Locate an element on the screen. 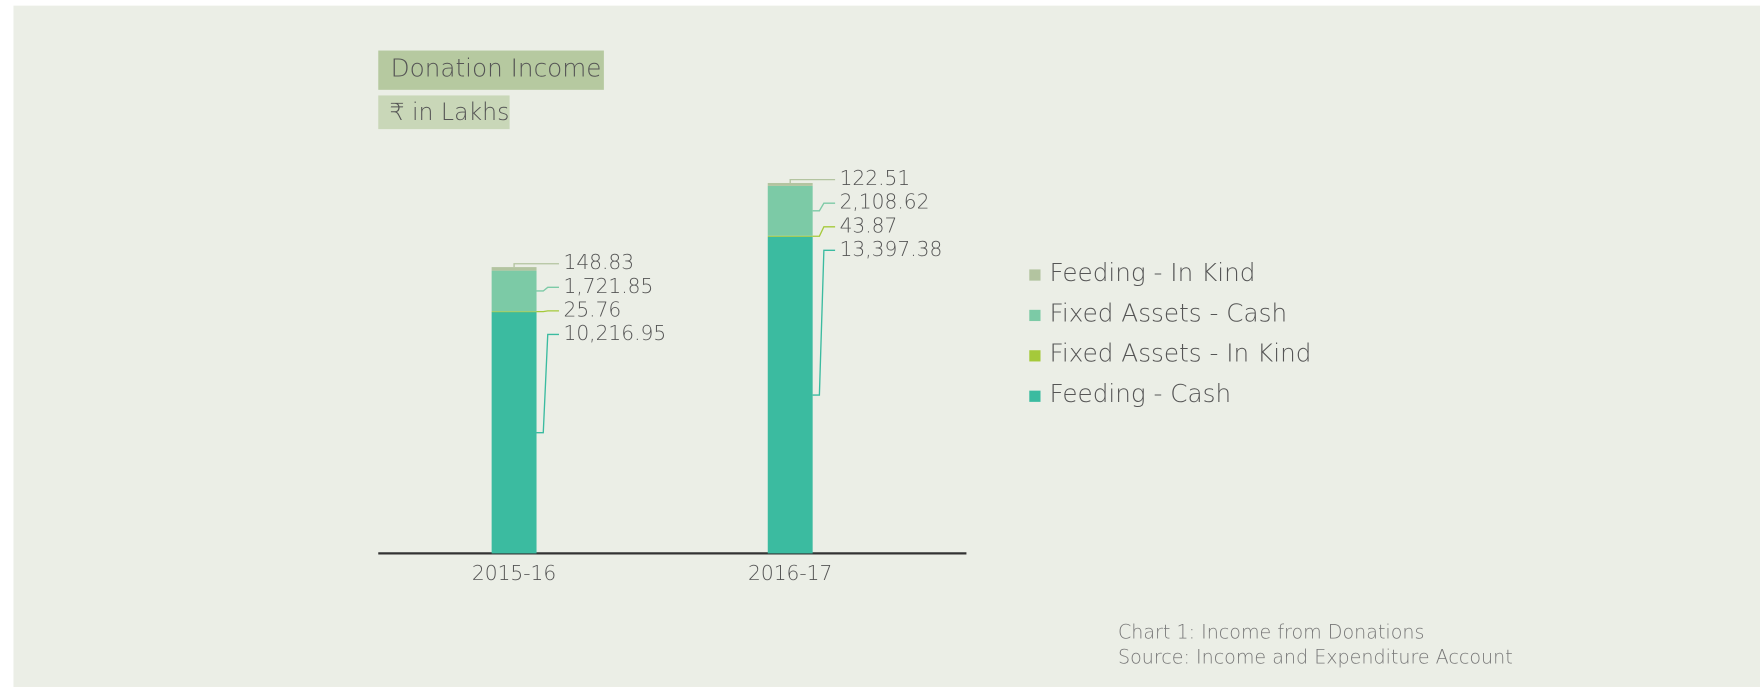 This screenshot has width=1760, height=687. legend-label: Feeding - Cash is located at coordinates (1140, 393).